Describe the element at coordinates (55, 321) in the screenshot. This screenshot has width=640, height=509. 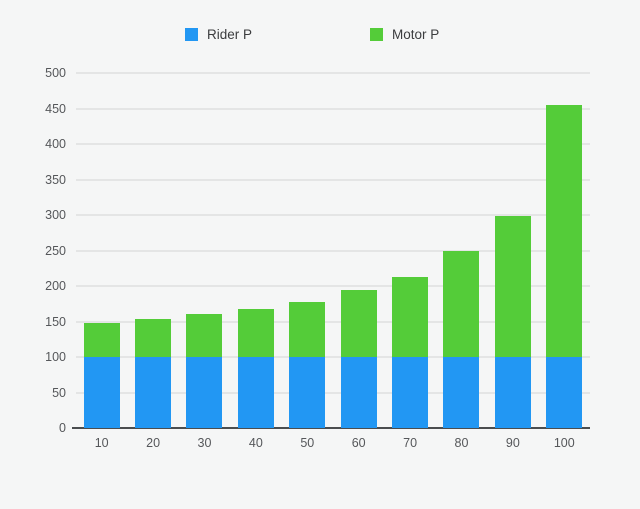
I see `y-tick-label-150: 150` at that location.